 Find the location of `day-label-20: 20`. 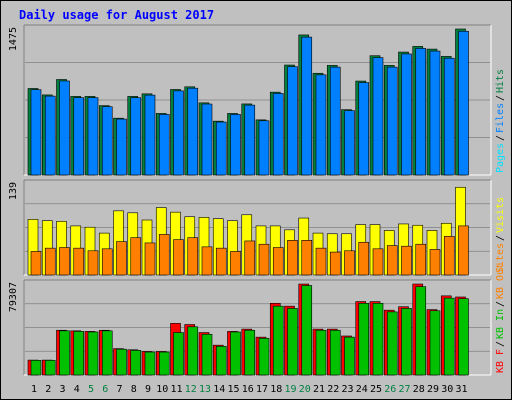

day-label-20: 20 is located at coordinates (305, 389).